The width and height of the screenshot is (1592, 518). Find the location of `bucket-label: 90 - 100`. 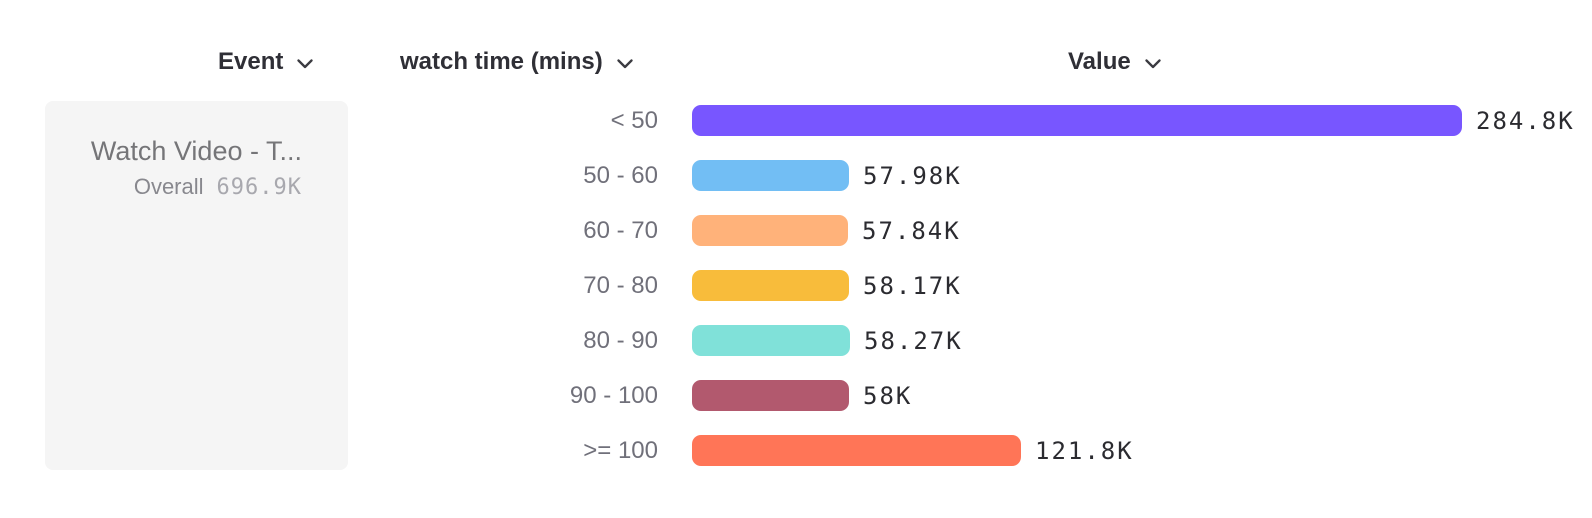

bucket-label: 90 - 100 is located at coordinates (613, 395).